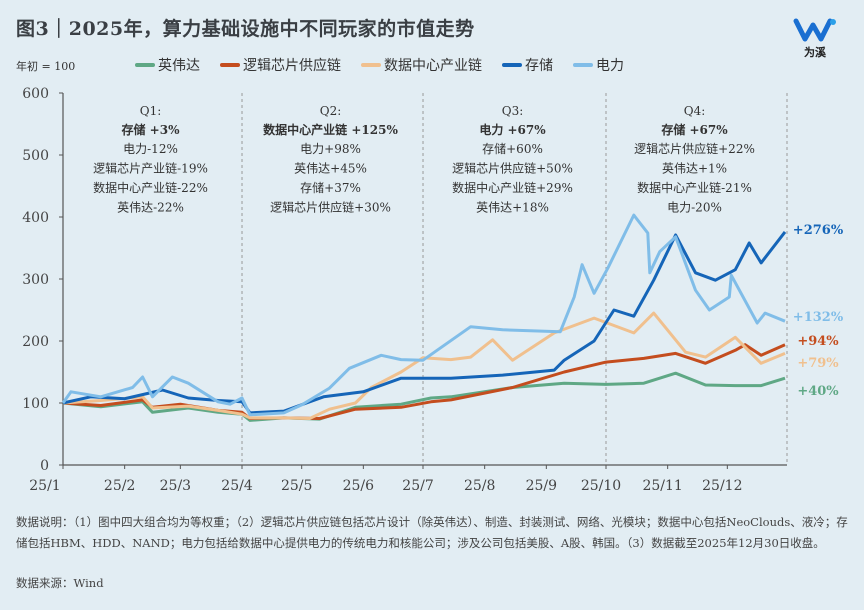 The width and height of the screenshot is (864, 610). I want to click on quarter-performance: 数据中心产业链-22%, so click(150, 187).